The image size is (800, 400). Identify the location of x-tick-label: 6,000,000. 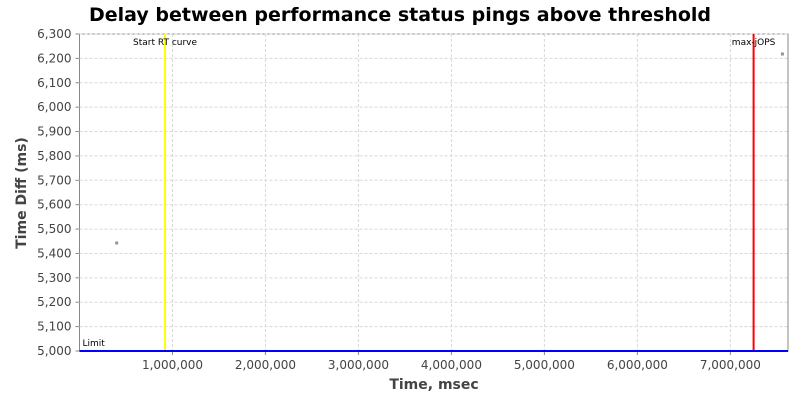
(637, 365).